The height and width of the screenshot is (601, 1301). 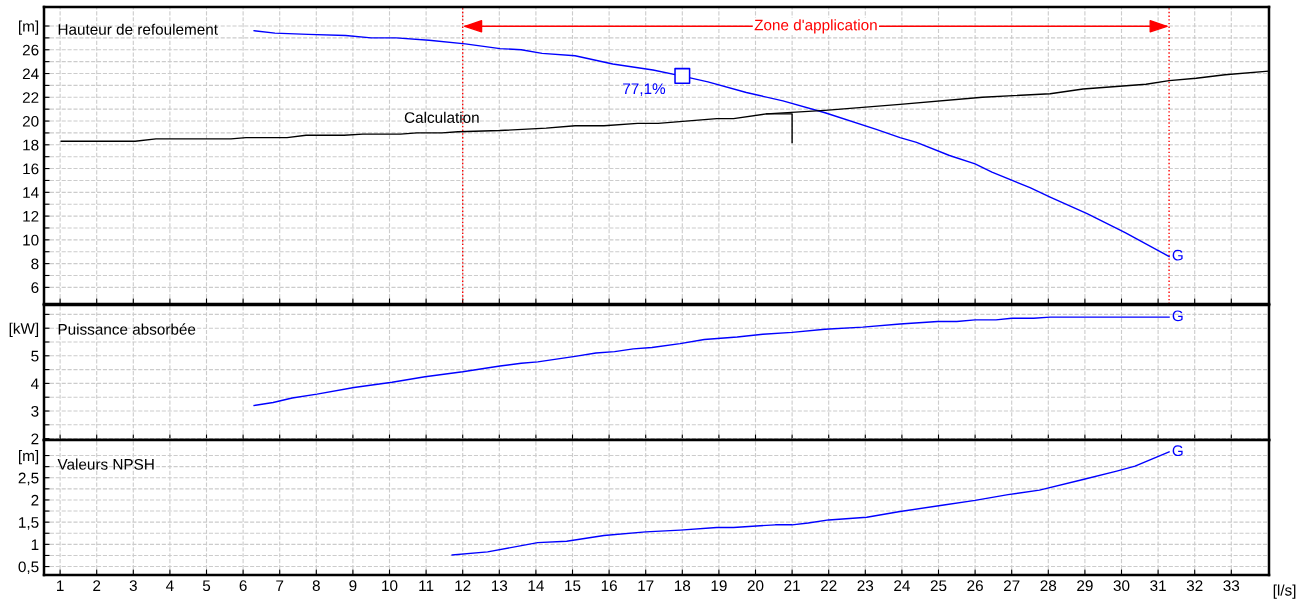 What do you see at coordinates (206, 586) in the screenshot?
I see `x-tick-label: 5` at bounding box center [206, 586].